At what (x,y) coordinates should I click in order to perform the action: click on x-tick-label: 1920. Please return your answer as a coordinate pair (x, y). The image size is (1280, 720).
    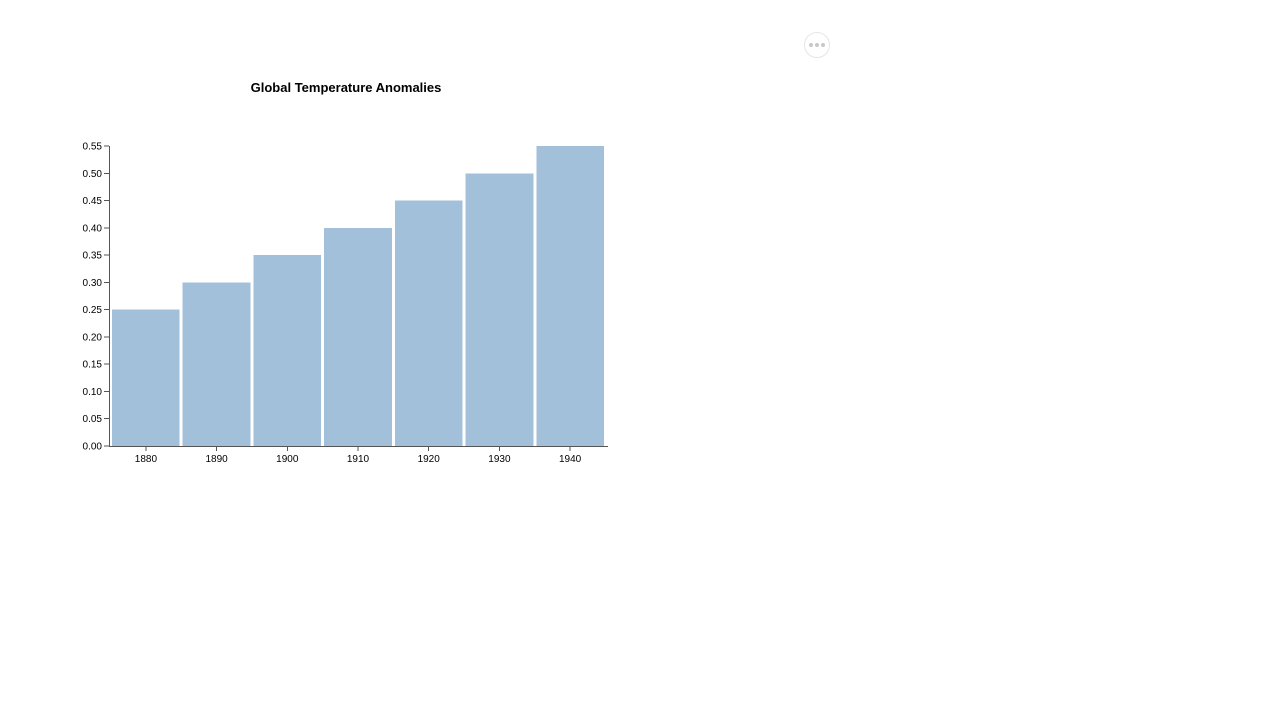
    Looking at the image, I should click on (429, 459).